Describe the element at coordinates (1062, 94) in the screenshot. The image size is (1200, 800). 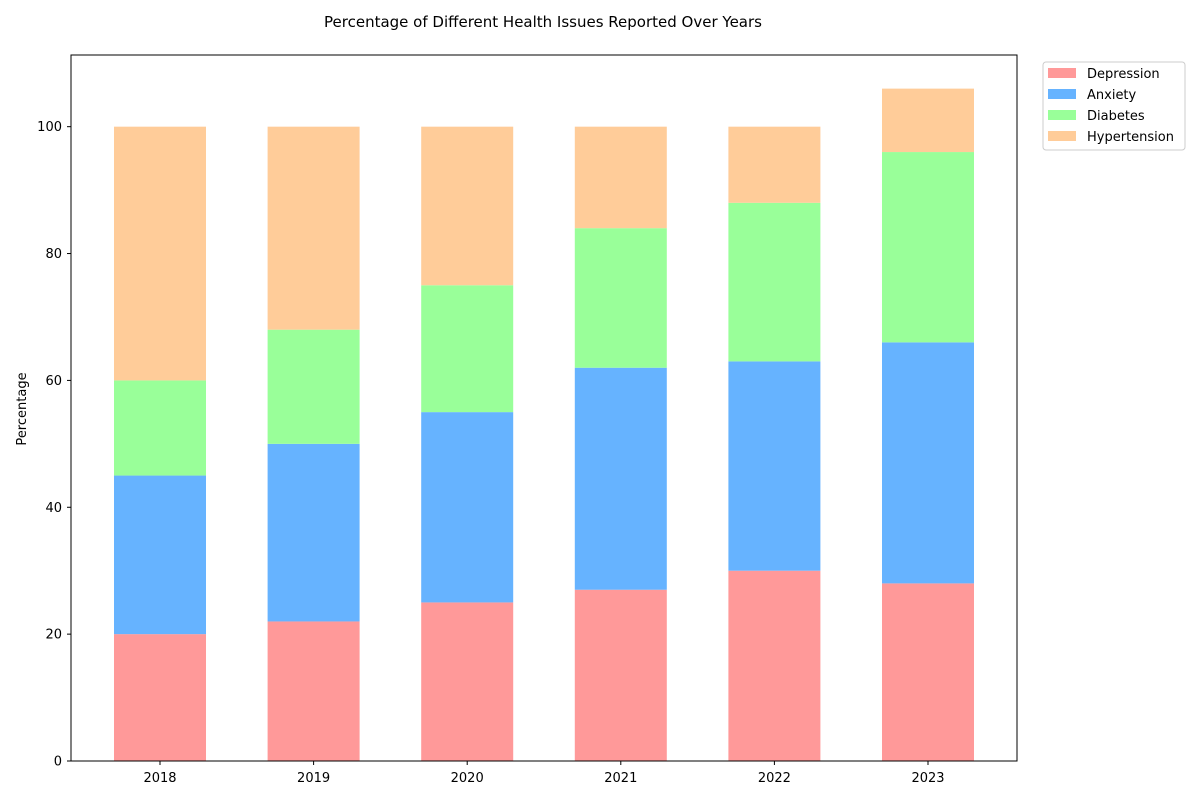
I see `legend-swatch-anxiety` at that location.